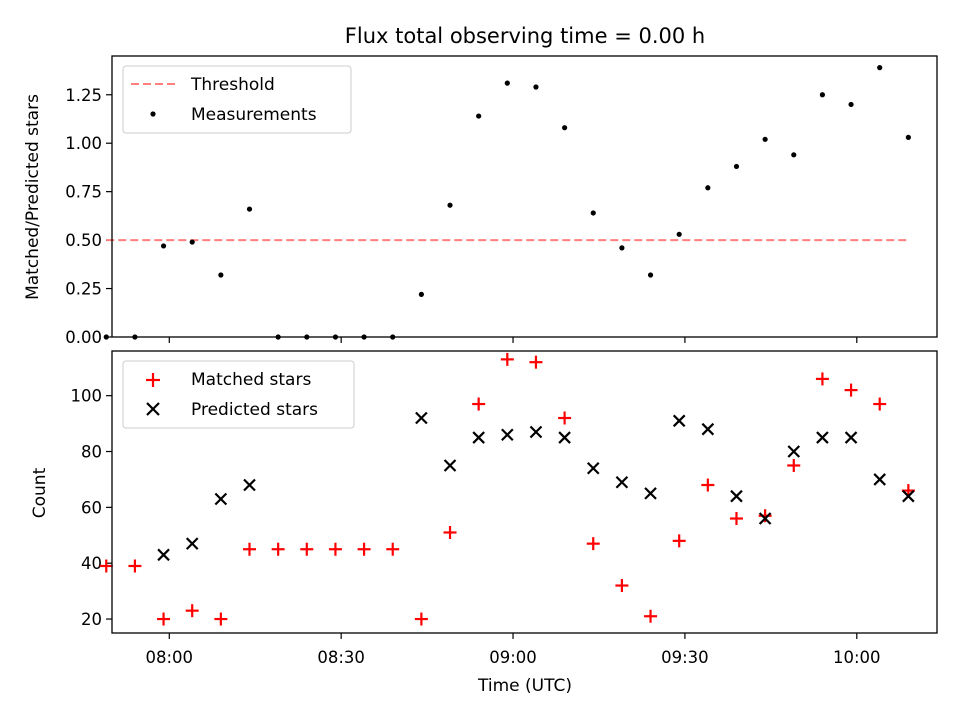  Describe the element at coordinates (153, 409) in the screenshot. I see `legend-predicted-swatch` at that location.